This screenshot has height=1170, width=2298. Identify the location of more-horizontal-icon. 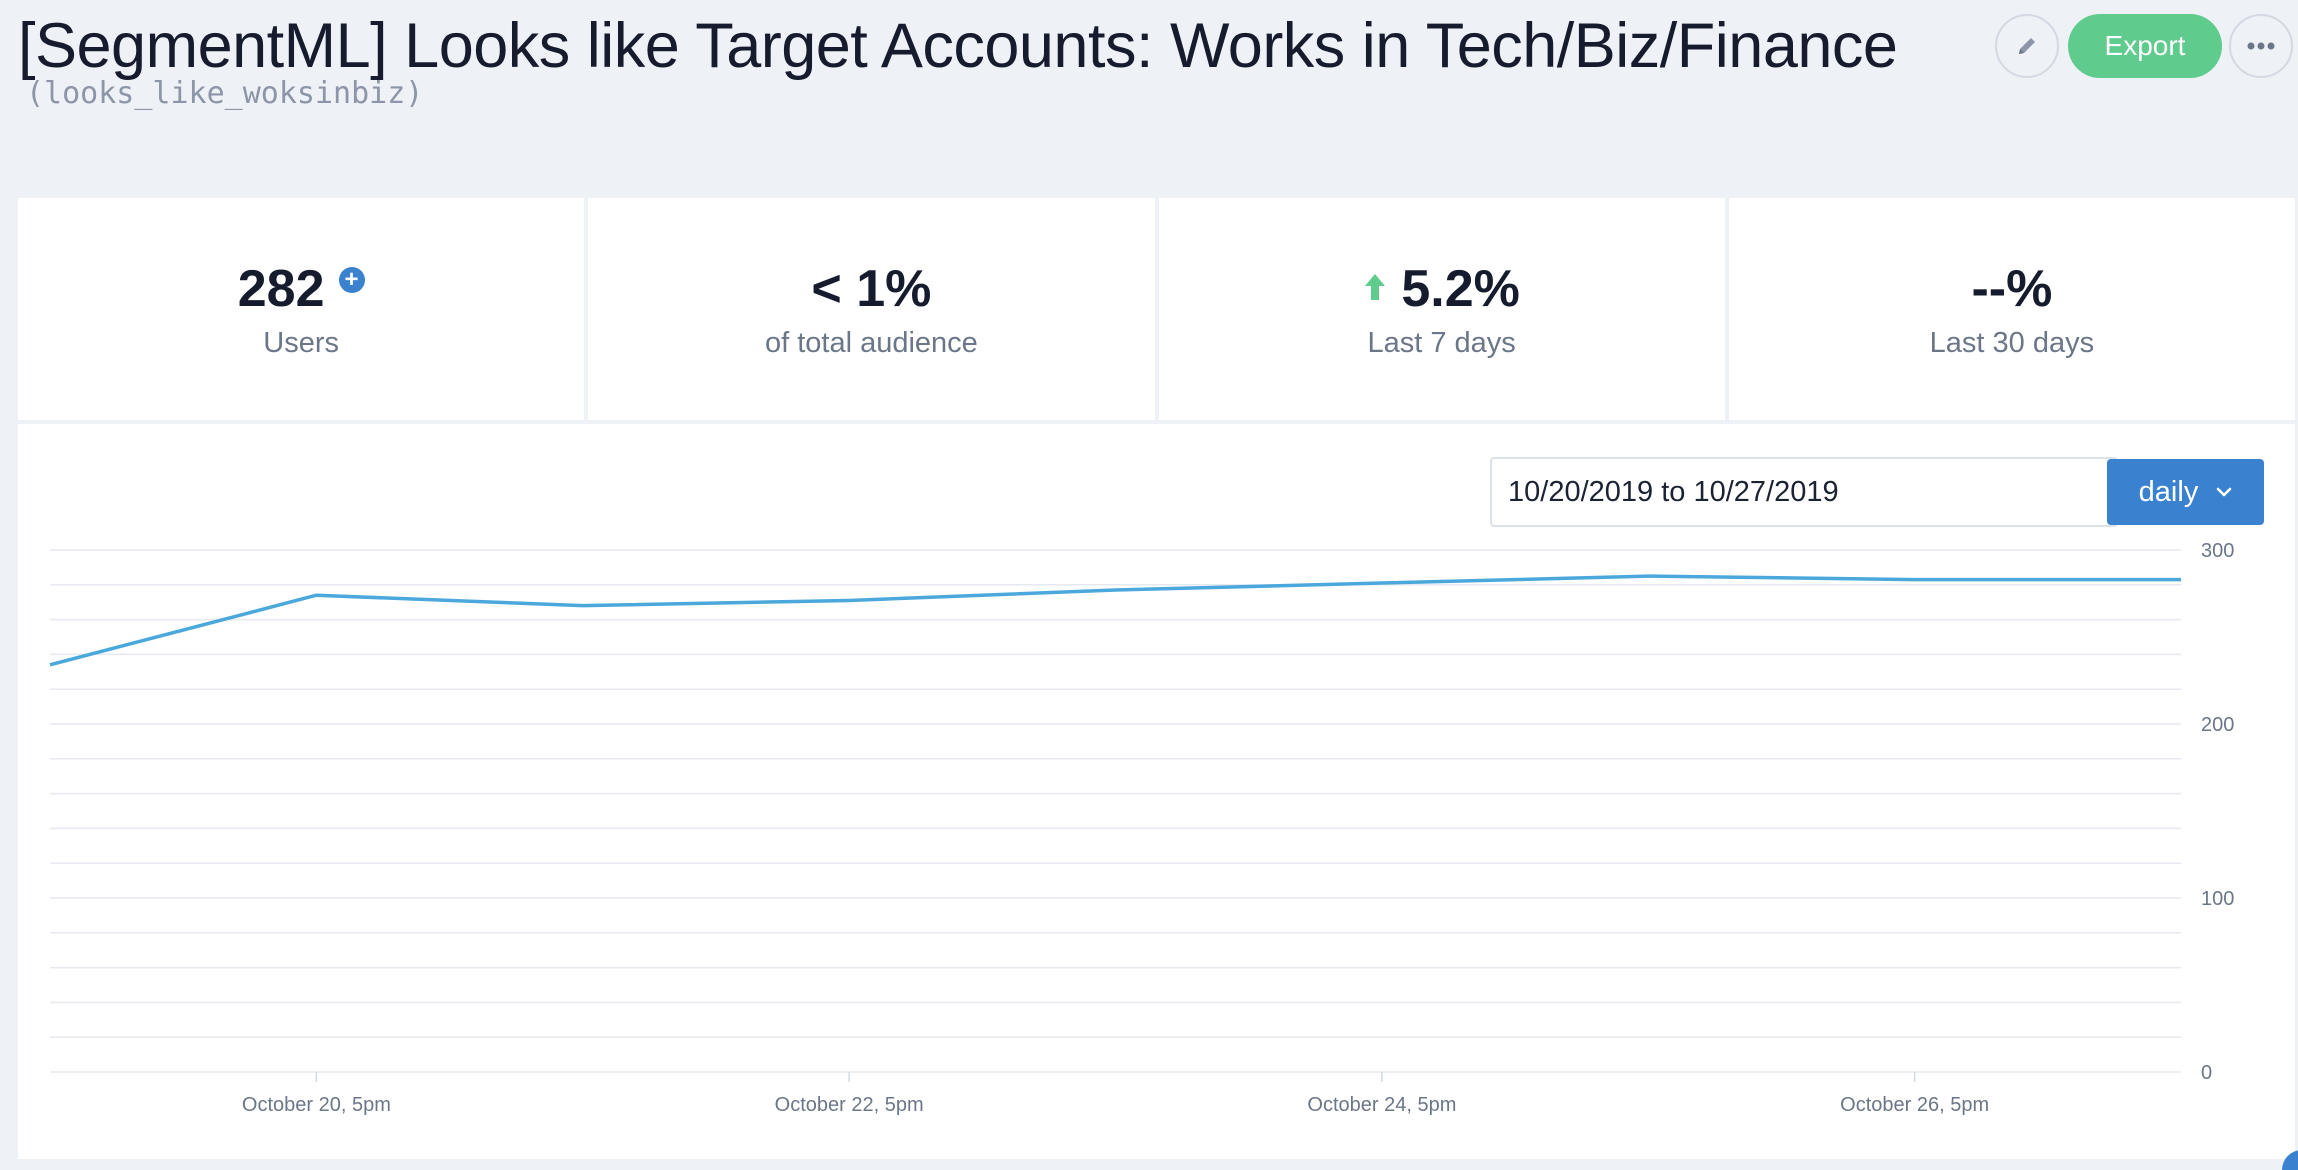
(2261, 46).